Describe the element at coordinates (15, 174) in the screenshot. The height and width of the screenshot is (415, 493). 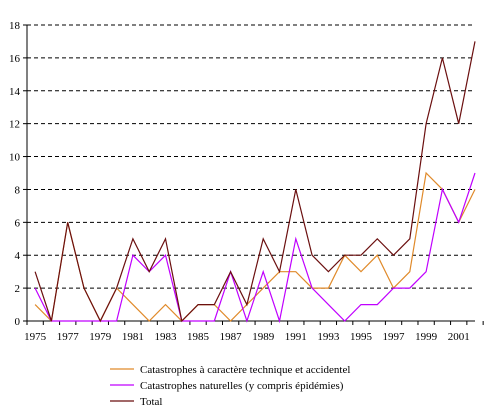
I see `y-tick-labels: 0 2 4 6 8 10 12 14 16 18` at that location.